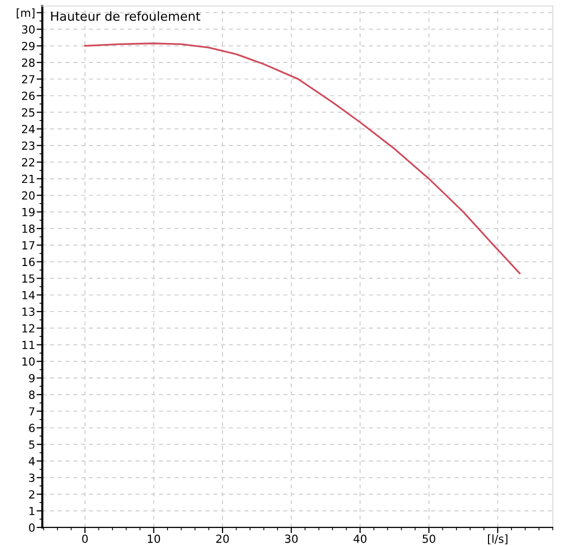 The height and width of the screenshot is (546, 564). What do you see at coordinates (360, 538) in the screenshot?
I see `x-tick-label: 40` at bounding box center [360, 538].